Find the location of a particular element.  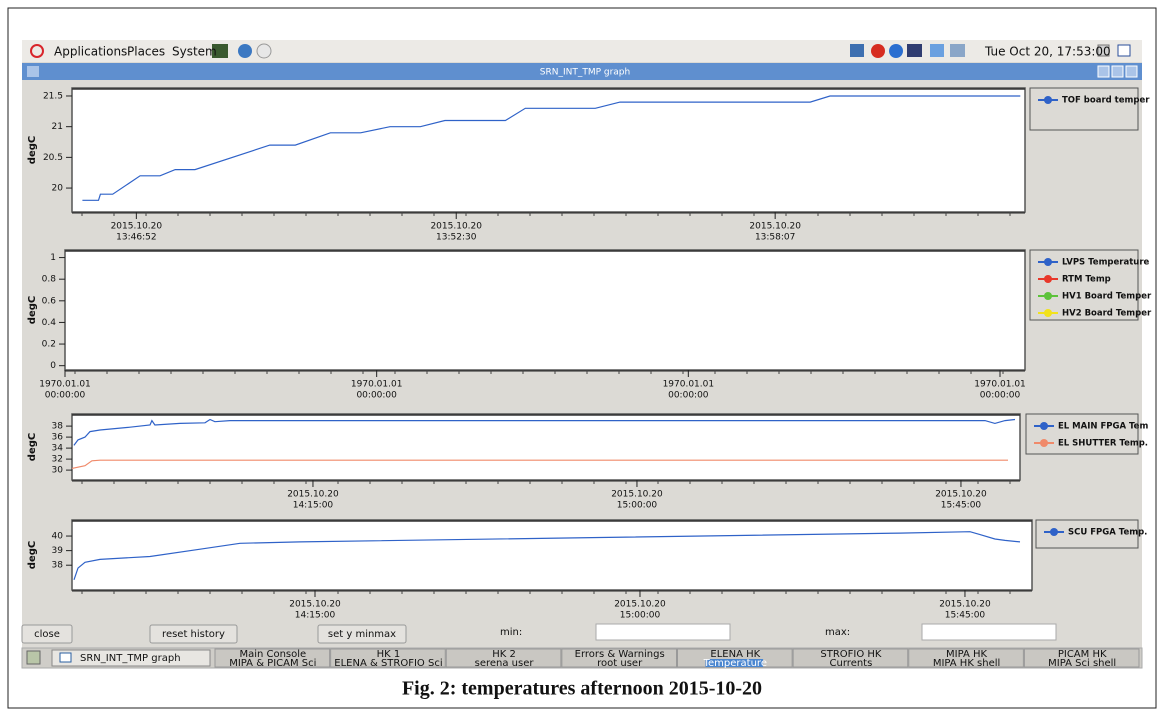

tab-title: Errors & Warnings is located at coordinates (620, 654).